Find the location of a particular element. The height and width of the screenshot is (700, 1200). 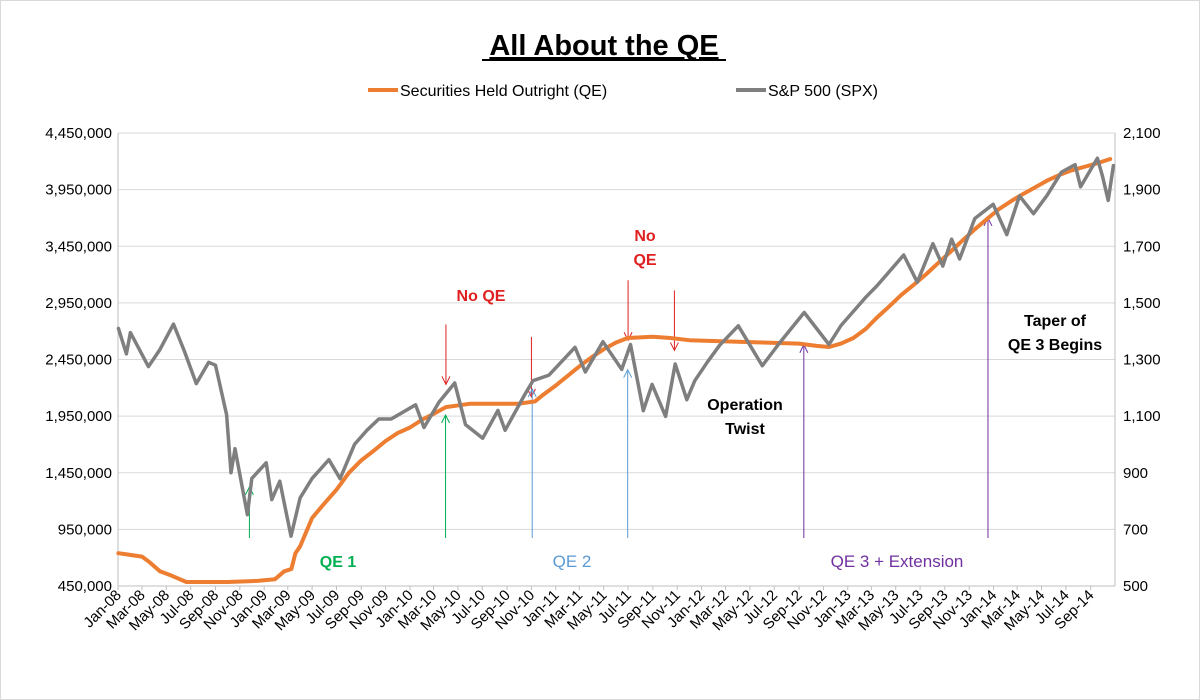

annotation-taper-line-2: QE 3 Begins is located at coordinates (1055, 345).